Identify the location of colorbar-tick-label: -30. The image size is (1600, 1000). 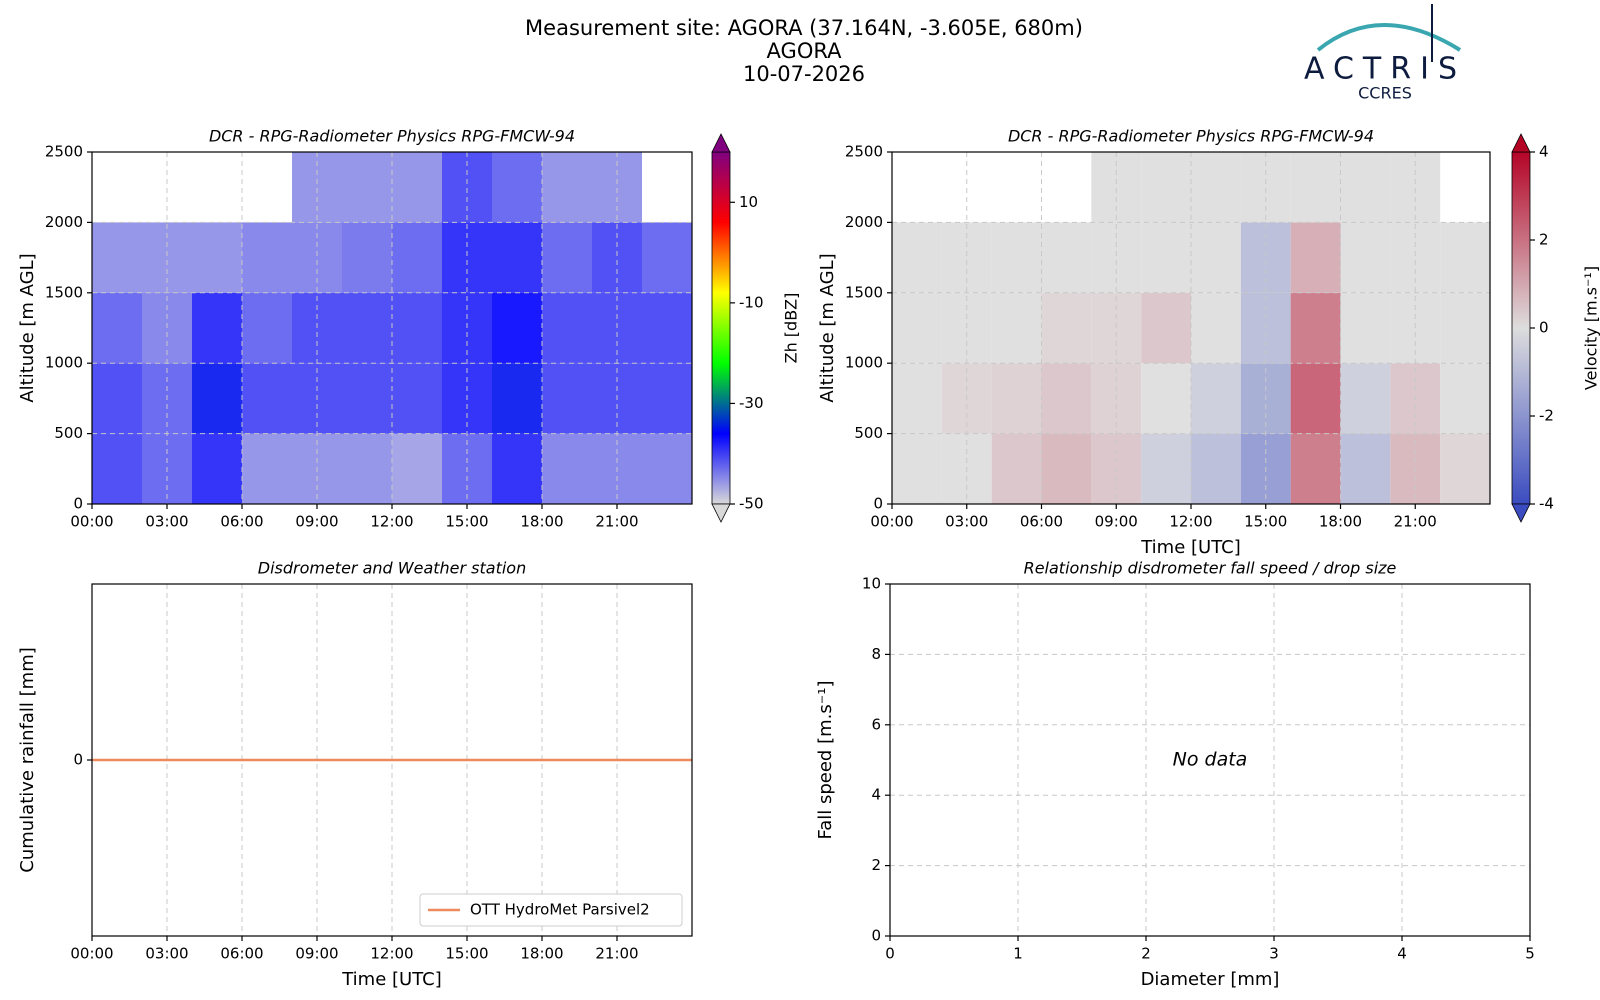
(751, 403).